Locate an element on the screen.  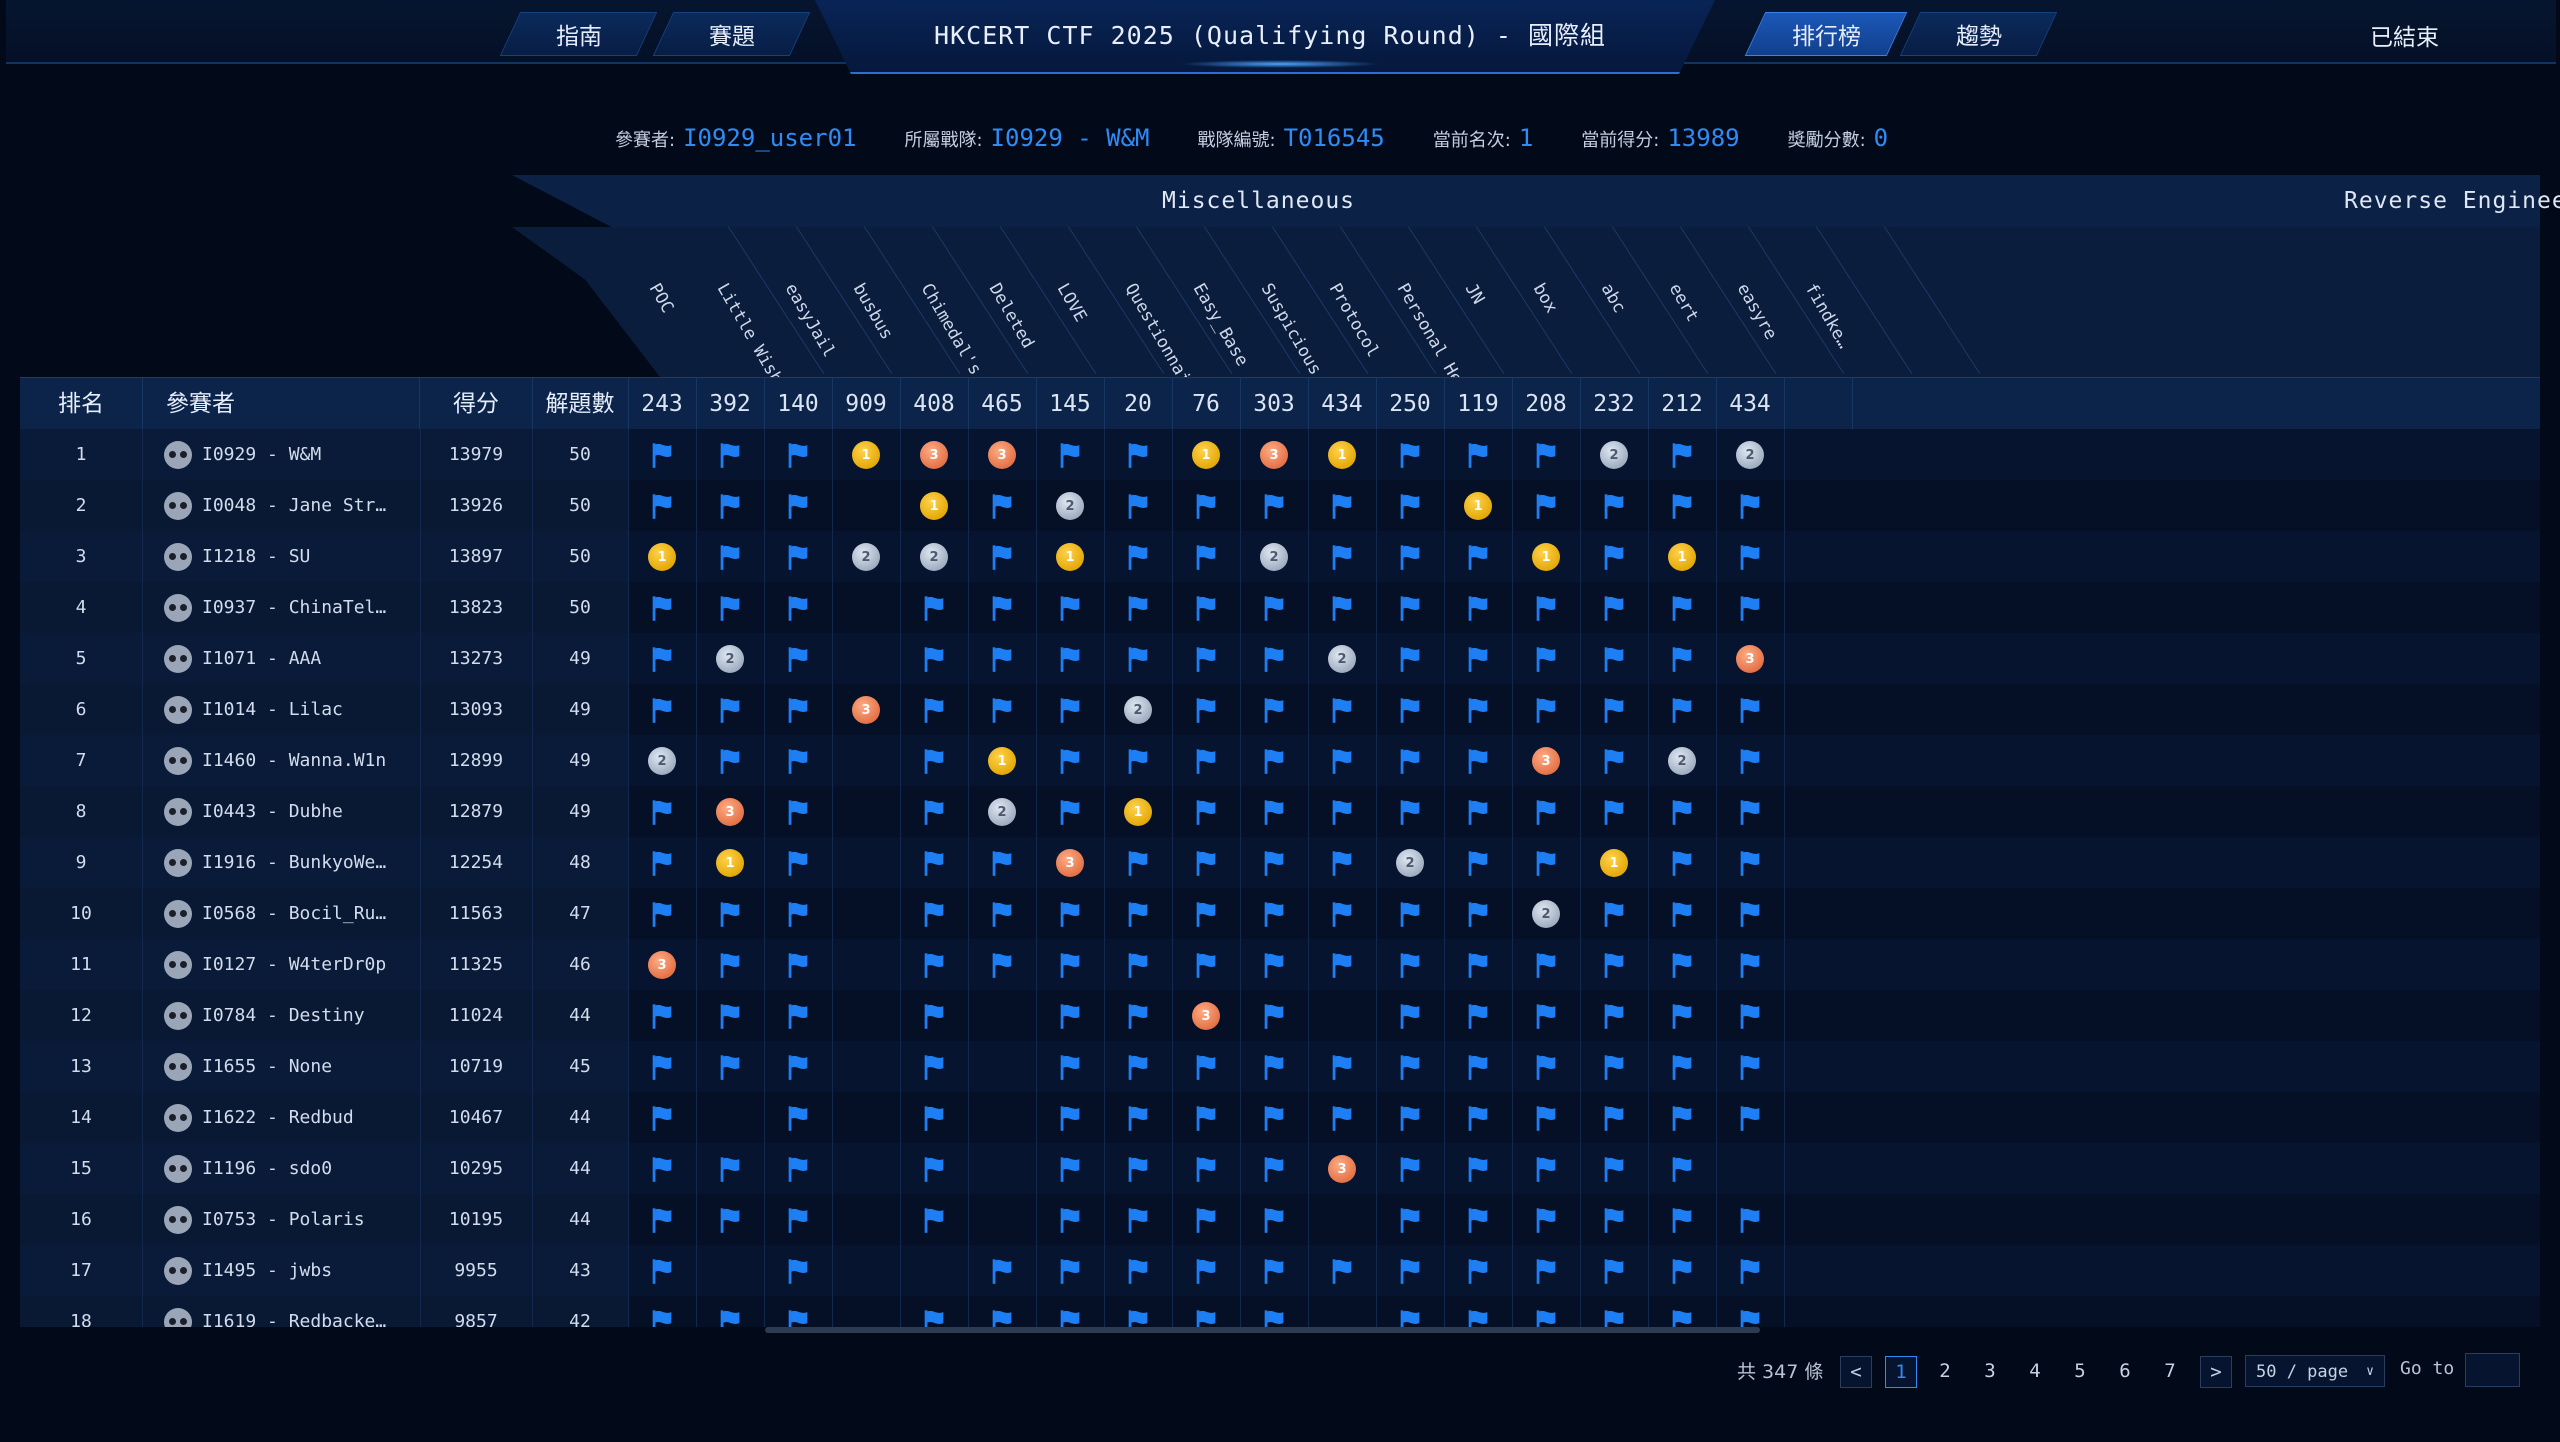
team-name: I1014 - Lilac is located at coordinates (272, 709).